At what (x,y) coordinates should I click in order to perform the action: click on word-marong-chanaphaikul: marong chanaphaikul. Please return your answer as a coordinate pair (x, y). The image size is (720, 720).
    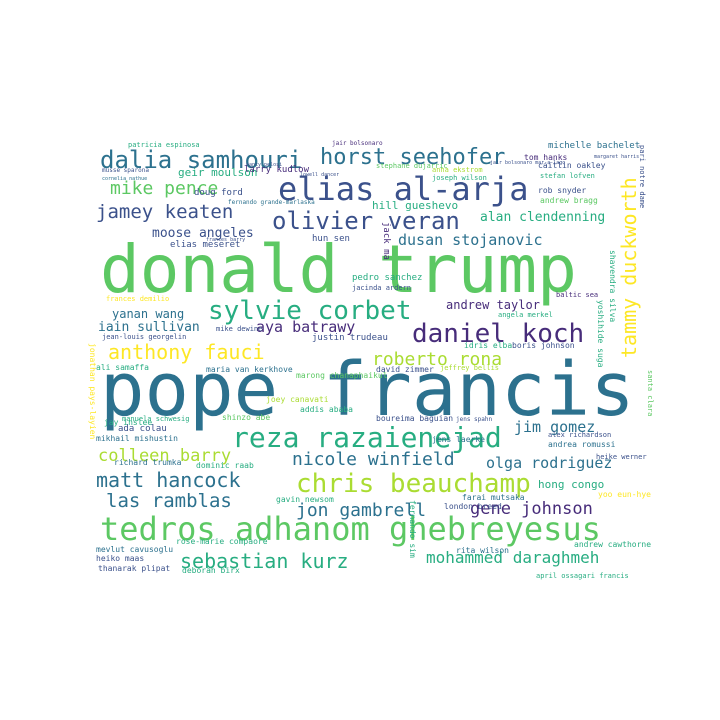
    Looking at the image, I should click on (342, 375).